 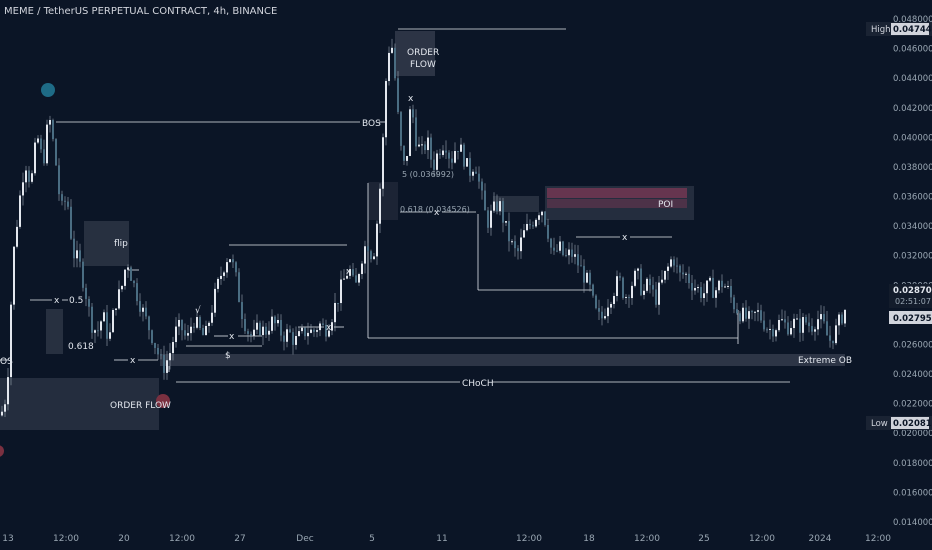 I want to click on high-label: High, so click(x=881, y=30).